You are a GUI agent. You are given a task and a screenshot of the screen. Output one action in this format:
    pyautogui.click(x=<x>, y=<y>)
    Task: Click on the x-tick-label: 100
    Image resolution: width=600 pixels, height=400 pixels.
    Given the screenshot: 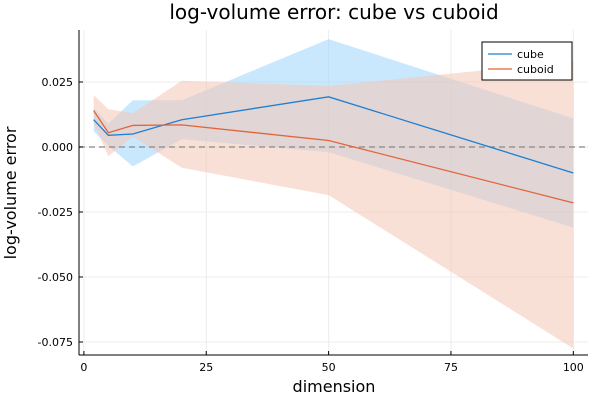 What is the action you would take?
    pyautogui.click(x=573, y=367)
    